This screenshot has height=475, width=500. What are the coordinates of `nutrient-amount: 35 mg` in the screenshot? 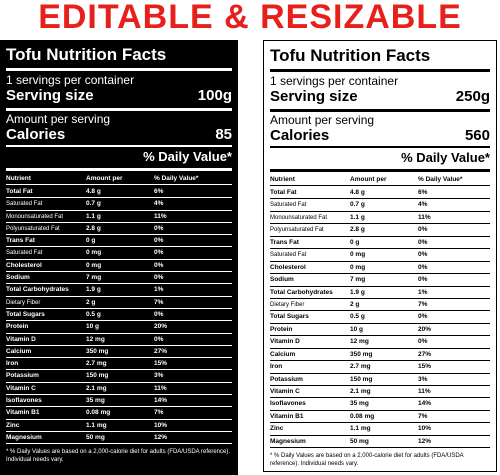 It's located at (95, 401).